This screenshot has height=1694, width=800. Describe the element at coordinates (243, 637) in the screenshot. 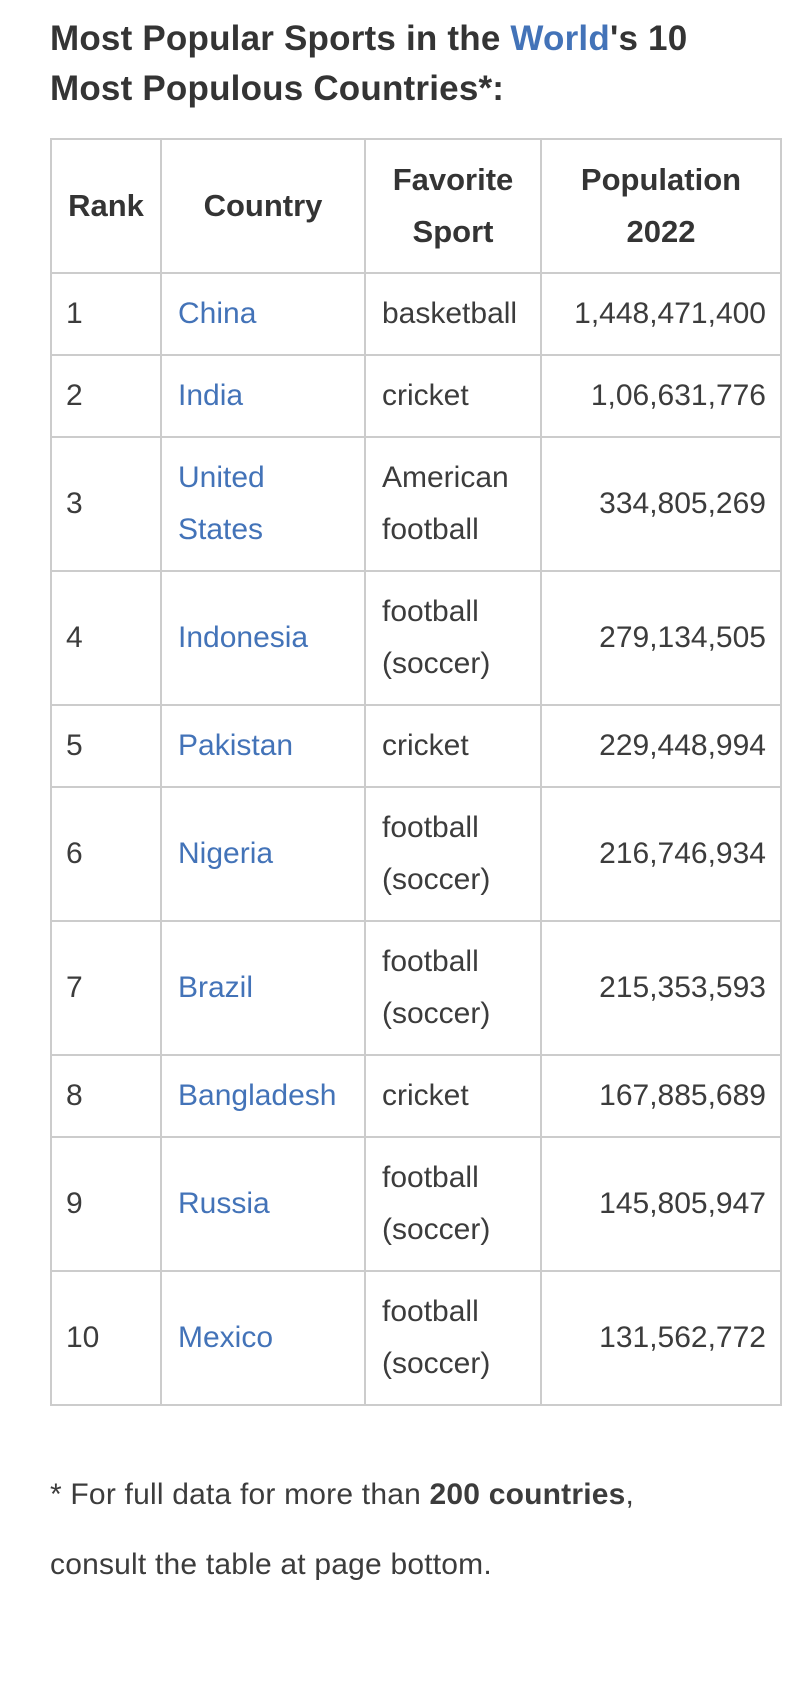

I see `country-link: Indonesia` at that location.